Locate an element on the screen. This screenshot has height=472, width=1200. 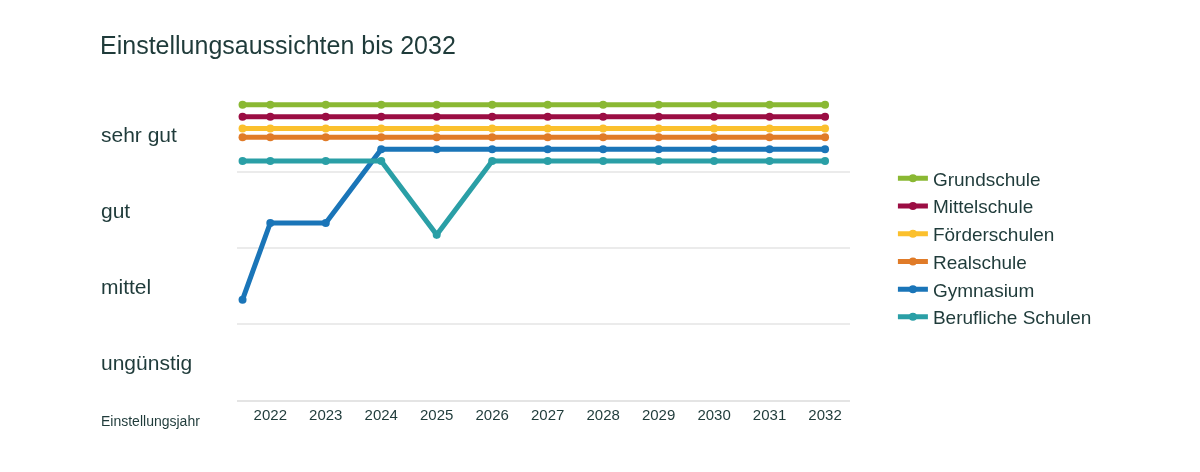
legend-label: Berufliche Schulen is located at coordinates (1012, 318).